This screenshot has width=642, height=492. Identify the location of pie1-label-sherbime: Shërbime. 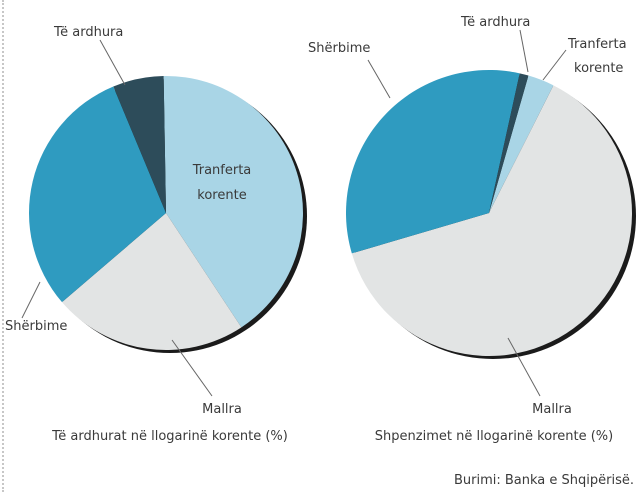
(36, 326).